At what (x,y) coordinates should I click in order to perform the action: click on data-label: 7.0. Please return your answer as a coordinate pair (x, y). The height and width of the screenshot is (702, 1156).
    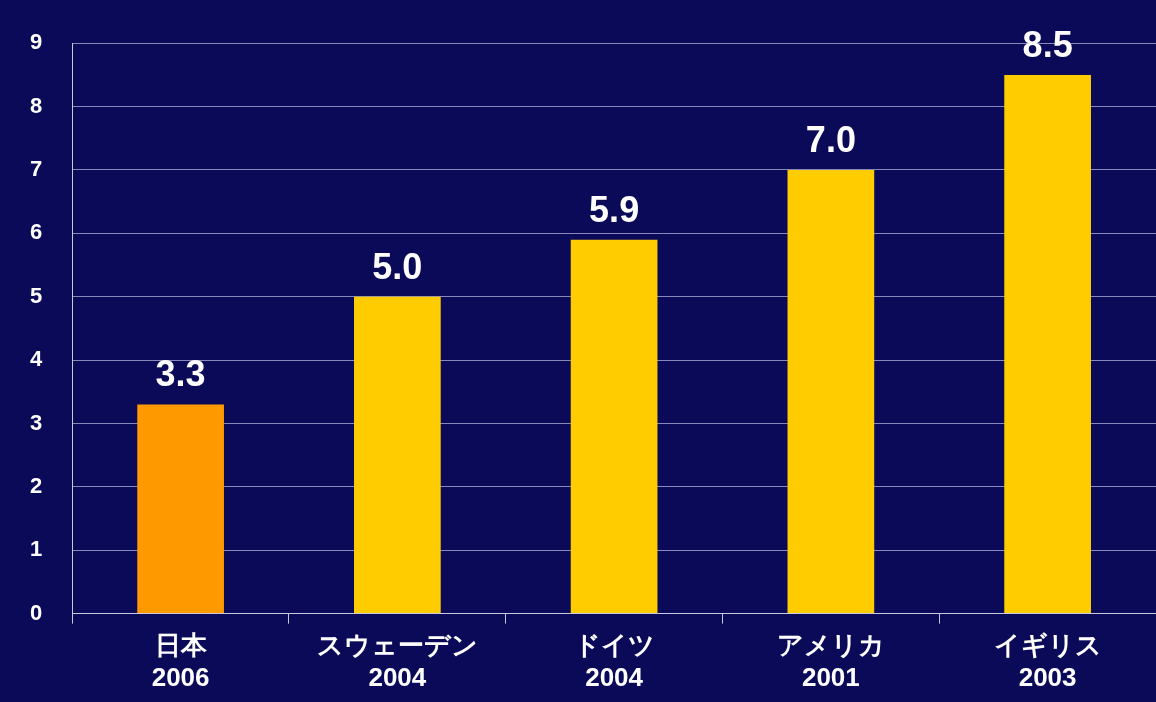
    Looking at the image, I should click on (830, 139).